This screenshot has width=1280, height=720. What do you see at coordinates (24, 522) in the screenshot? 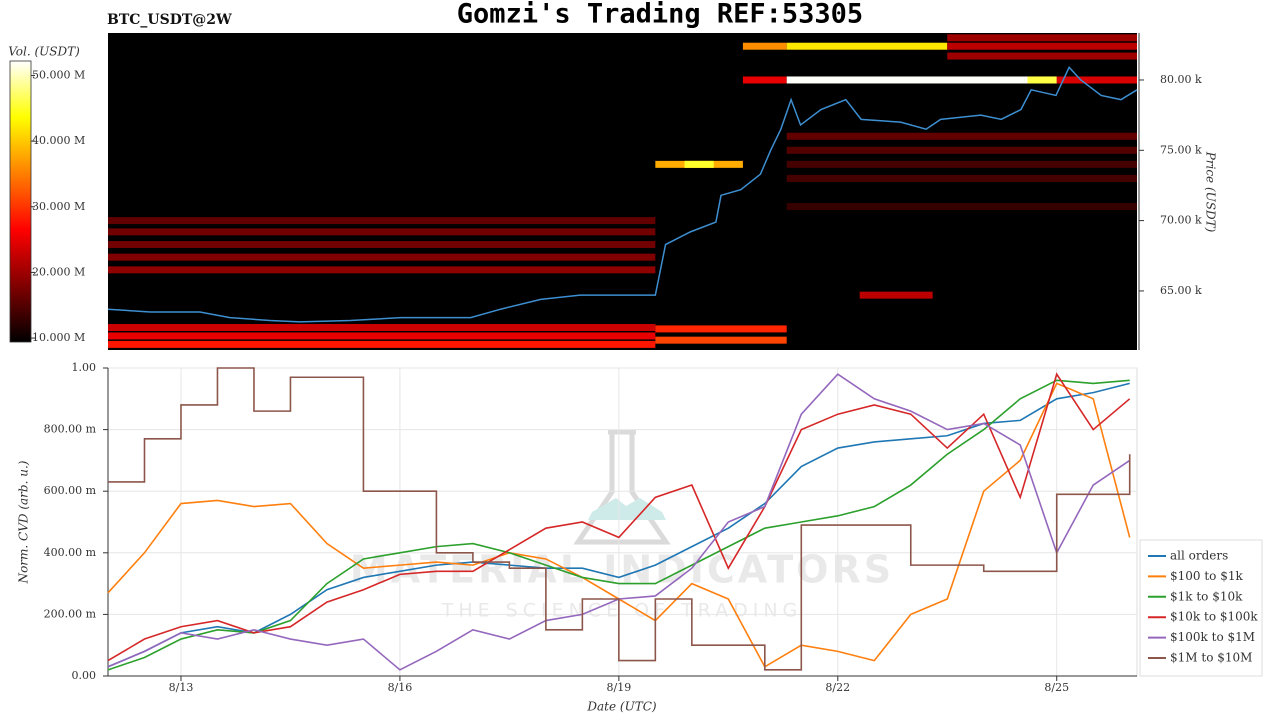
I see `y-axis-label: Norm. CVD (arb. u.)` at bounding box center [24, 522].